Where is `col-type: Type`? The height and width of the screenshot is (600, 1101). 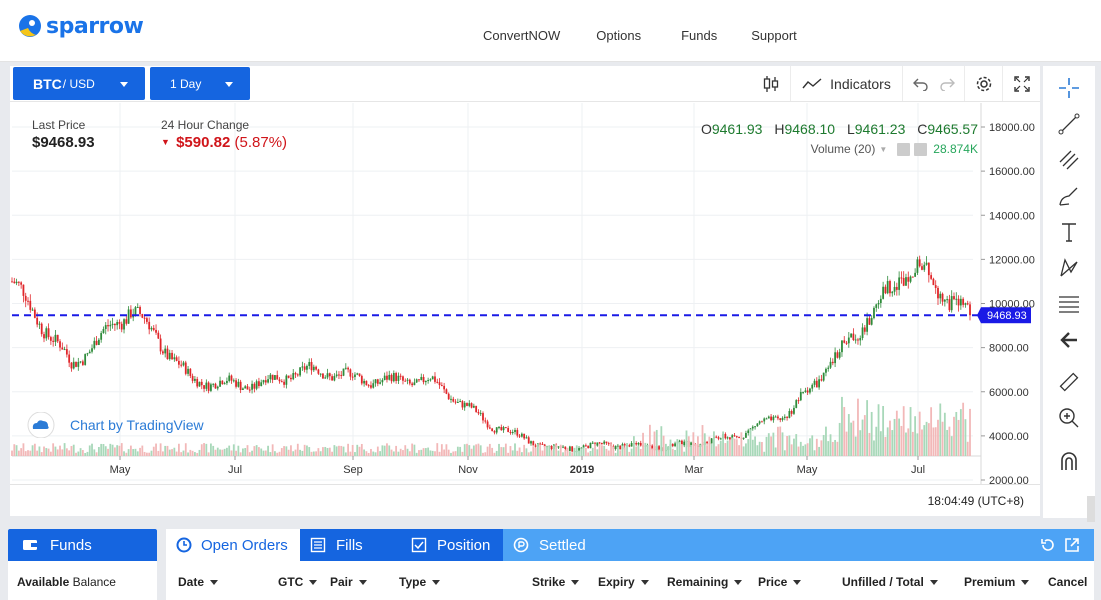
col-type: Type is located at coordinates (420, 582).